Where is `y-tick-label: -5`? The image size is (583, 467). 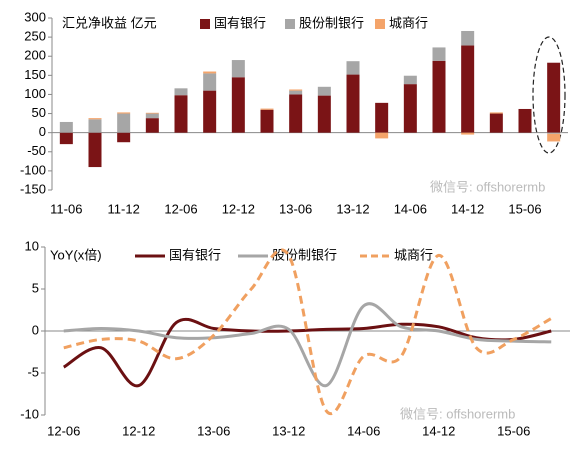 y-tick-label: -5 is located at coordinates (33, 371).